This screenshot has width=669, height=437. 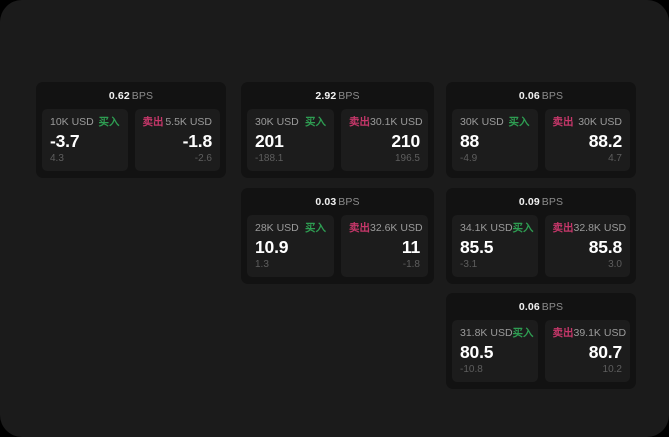 I want to click on sell-side: 卖出 30.1K USD 210 196.5, so click(x=384, y=140).